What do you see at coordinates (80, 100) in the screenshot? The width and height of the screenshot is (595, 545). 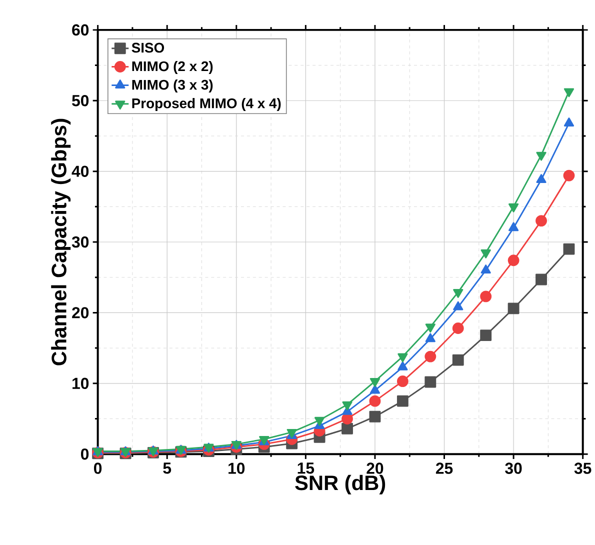 I see `y-tick-label: 50` at bounding box center [80, 100].